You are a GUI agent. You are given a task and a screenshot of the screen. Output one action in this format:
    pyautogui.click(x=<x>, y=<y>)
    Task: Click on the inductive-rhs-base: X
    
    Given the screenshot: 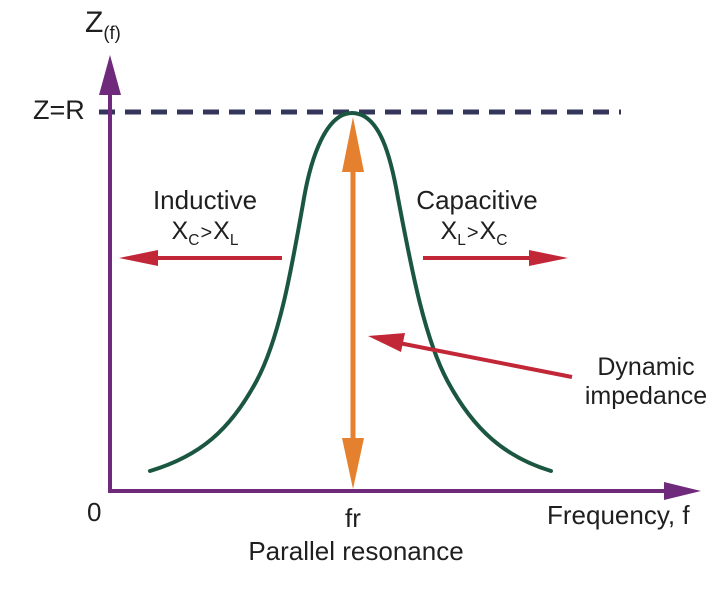 What is the action you would take?
    pyautogui.click(x=221, y=231)
    